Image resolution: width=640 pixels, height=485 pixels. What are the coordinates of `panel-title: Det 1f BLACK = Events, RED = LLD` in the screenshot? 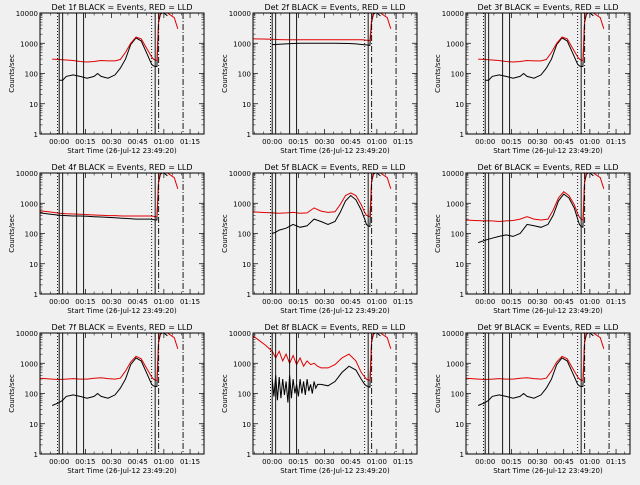 It's located at (121, 7).